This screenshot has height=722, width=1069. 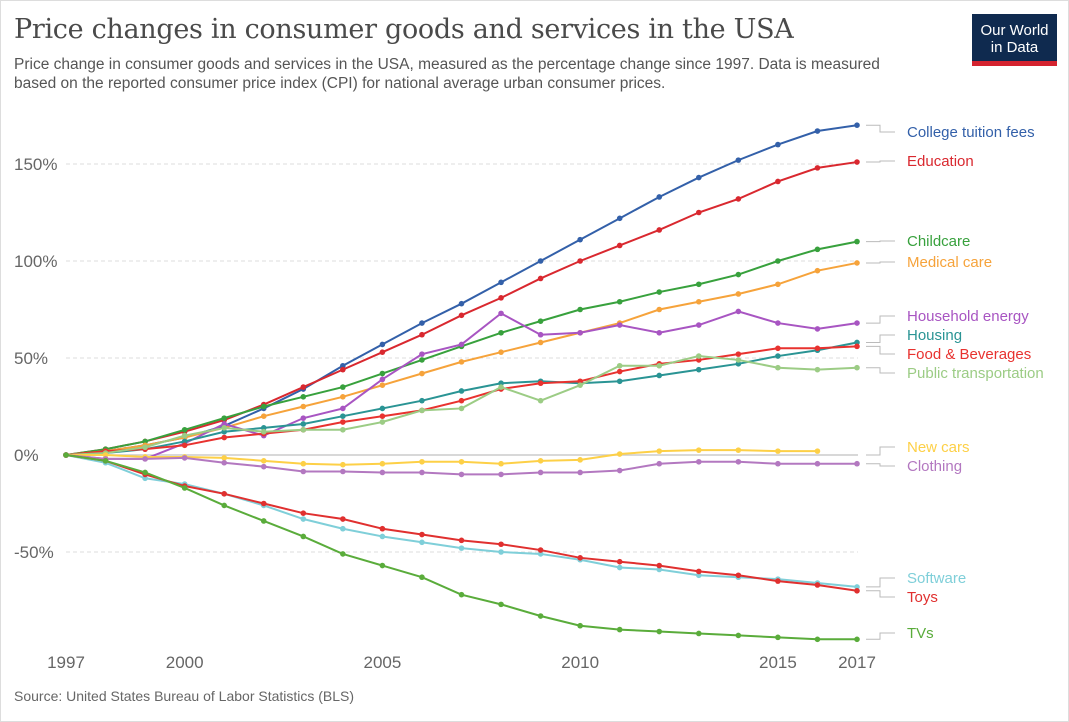 What do you see at coordinates (185, 662) in the screenshot?
I see `x-tick-label: 2000` at bounding box center [185, 662].